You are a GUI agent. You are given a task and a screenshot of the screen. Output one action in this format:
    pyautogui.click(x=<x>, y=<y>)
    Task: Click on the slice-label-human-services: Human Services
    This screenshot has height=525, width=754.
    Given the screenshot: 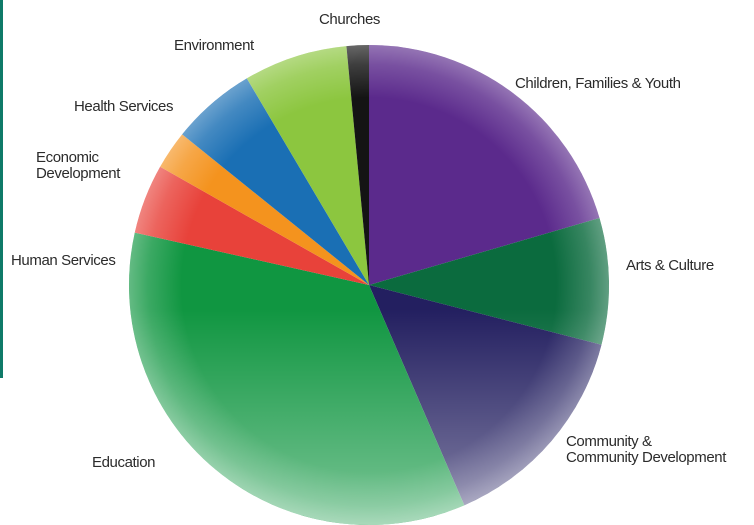 What is the action you would take?
    pyautogui.click(x=63, y=260)
    